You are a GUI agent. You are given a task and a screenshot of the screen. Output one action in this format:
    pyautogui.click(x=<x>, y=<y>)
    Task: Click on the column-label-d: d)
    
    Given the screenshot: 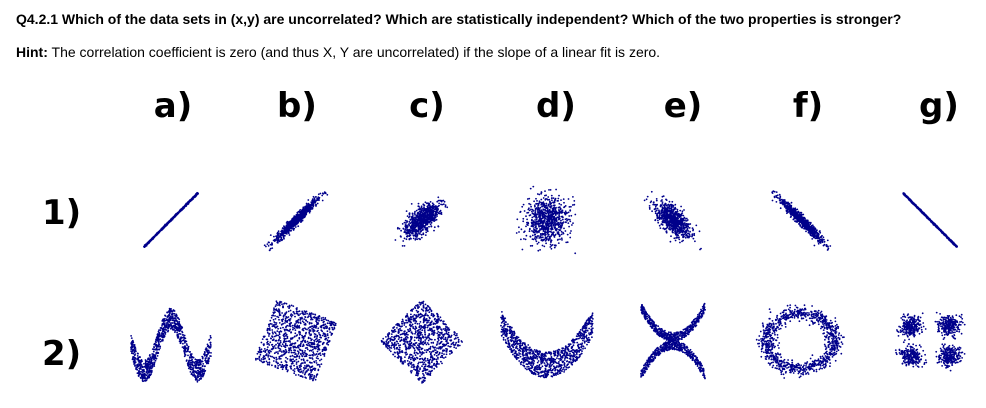 What is the action you would take?
    pyautogui.click(x=556, y=106)
    